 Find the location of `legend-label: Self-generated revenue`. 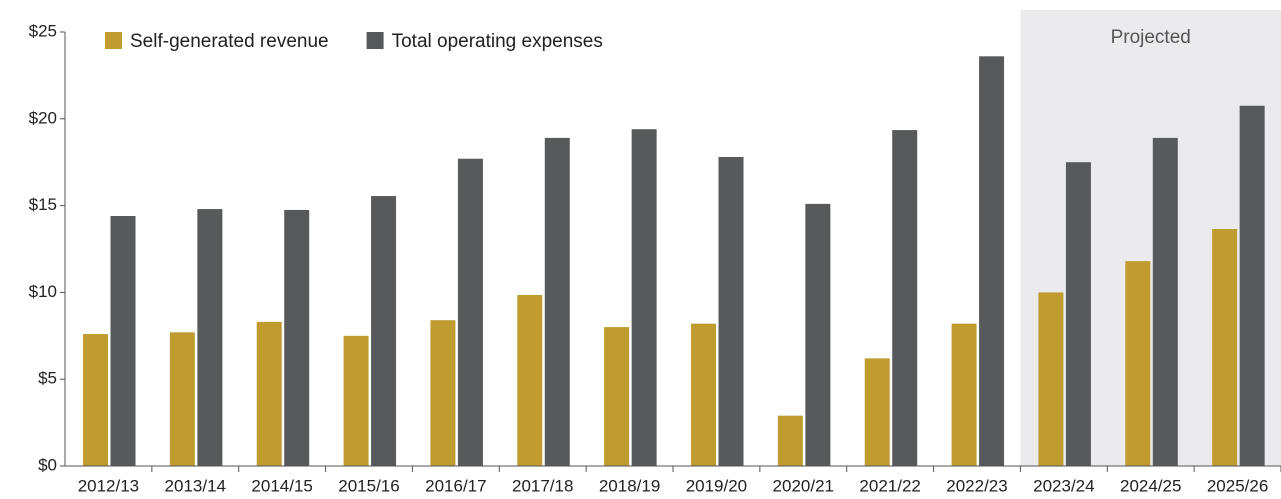

legend-label: Self-generated revenue is located at coordinates (229, 41).